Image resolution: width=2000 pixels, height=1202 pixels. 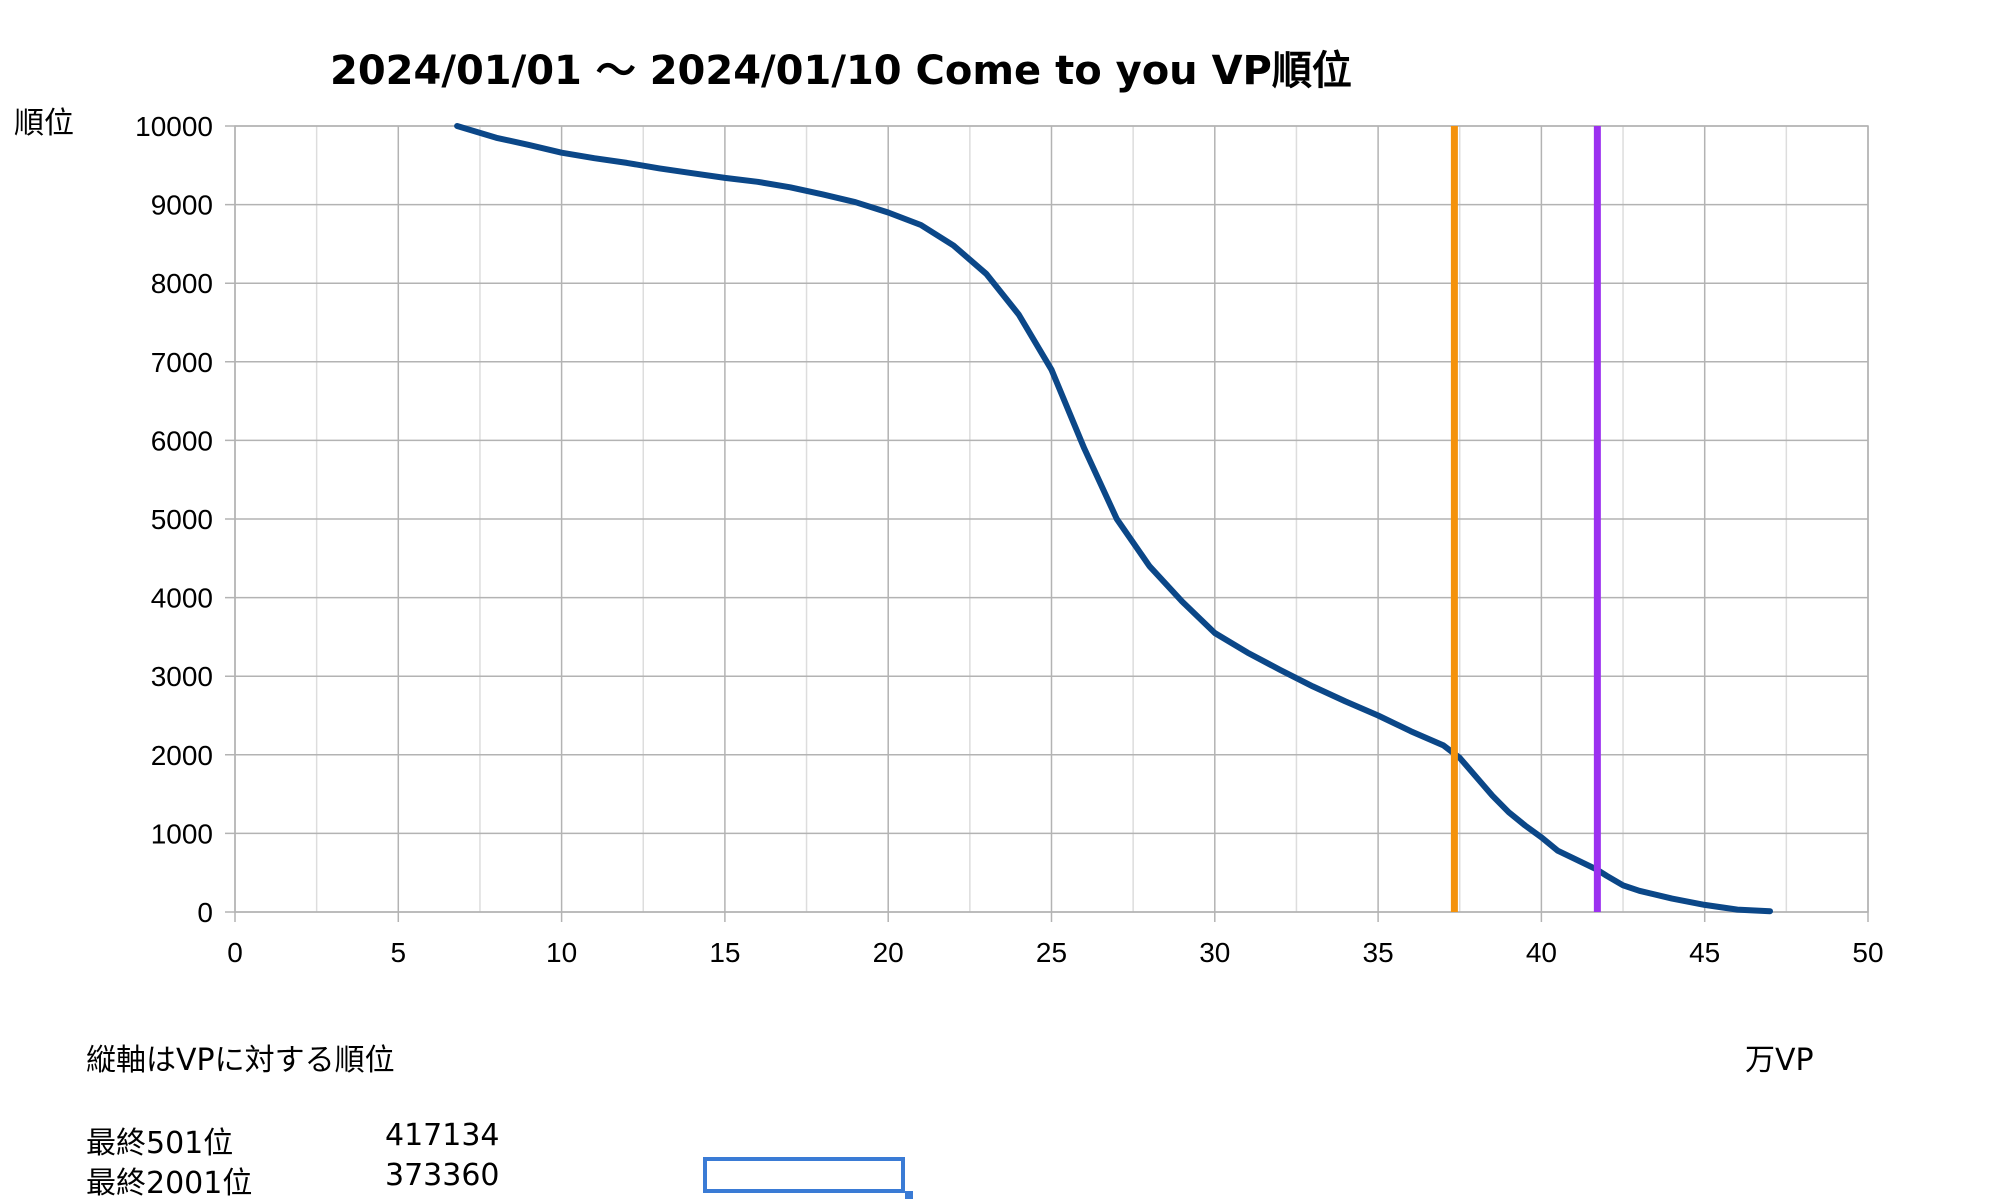 What do you see at coordinates (44, 123) in the screenshot?
I see `y-axis-title: 順位` at bounding box center [44, 123].